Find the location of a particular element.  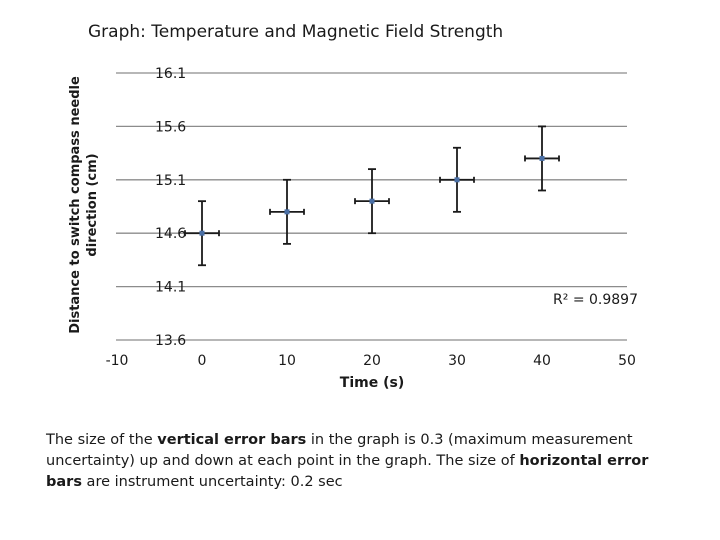

r-squared-annotation: R² = 0.9897 is located at coordinates (595, 300).